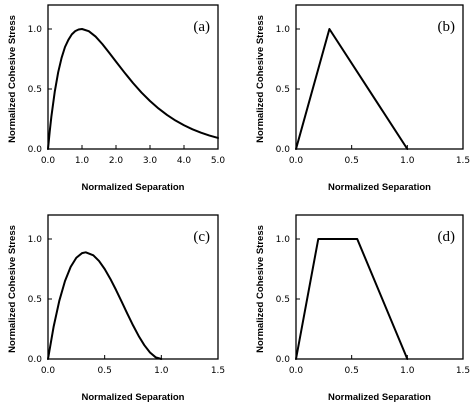  I want to click on panel-label: (c), so click(201, 237).